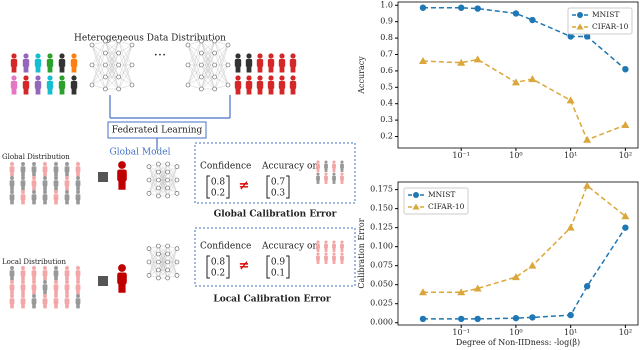  What do you see at coordinates (361, 75) in the screenshot?
I see `y-axis-label: Accuracy` at bounding box center [361, 75].